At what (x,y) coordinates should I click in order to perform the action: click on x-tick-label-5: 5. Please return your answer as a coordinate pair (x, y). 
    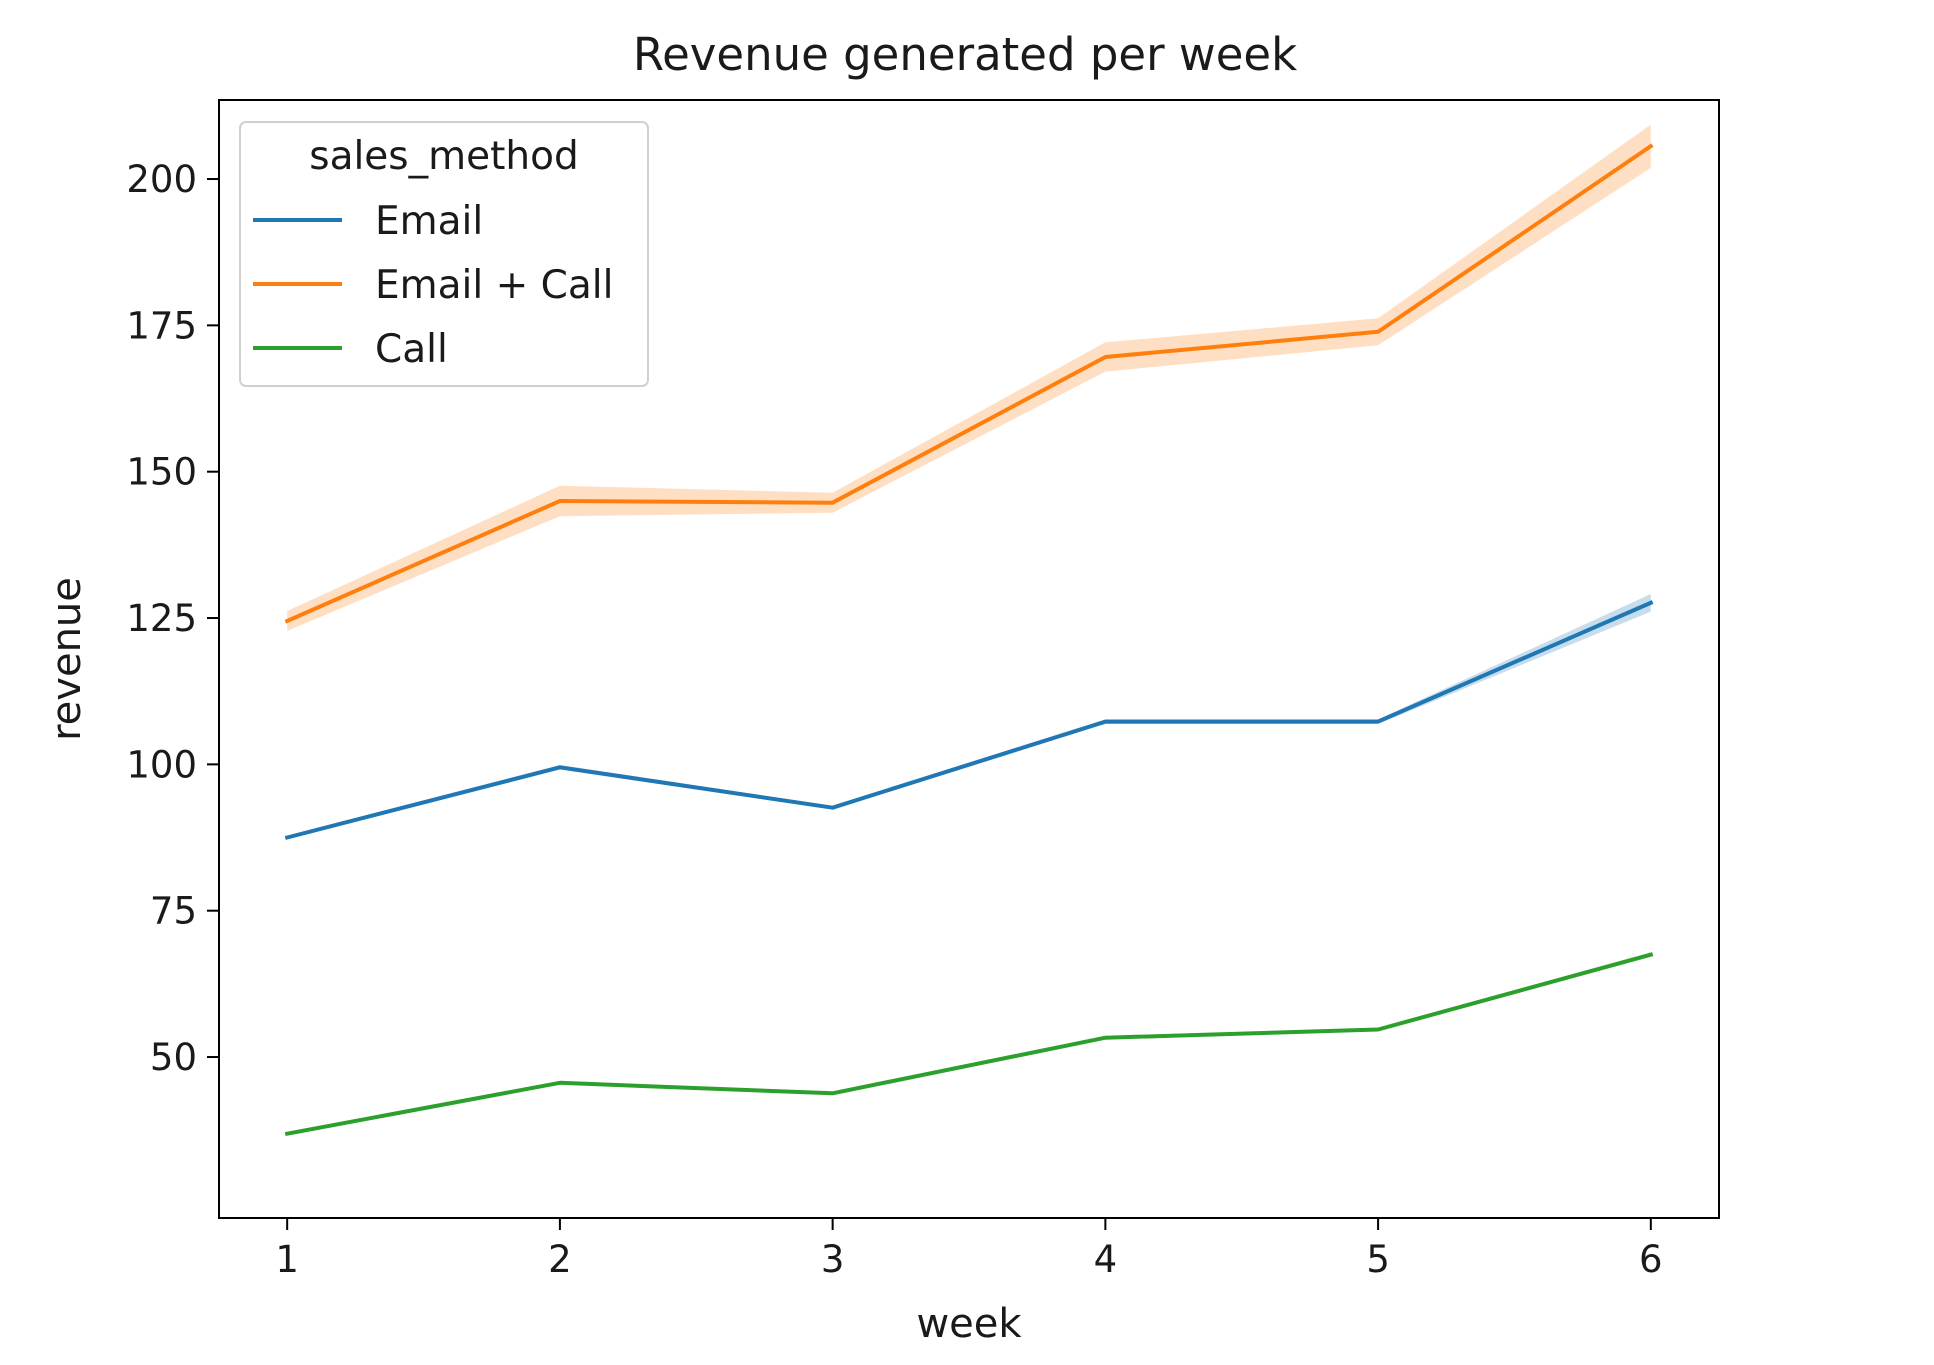
    Looking at the image, I should click on (1378, 1259).